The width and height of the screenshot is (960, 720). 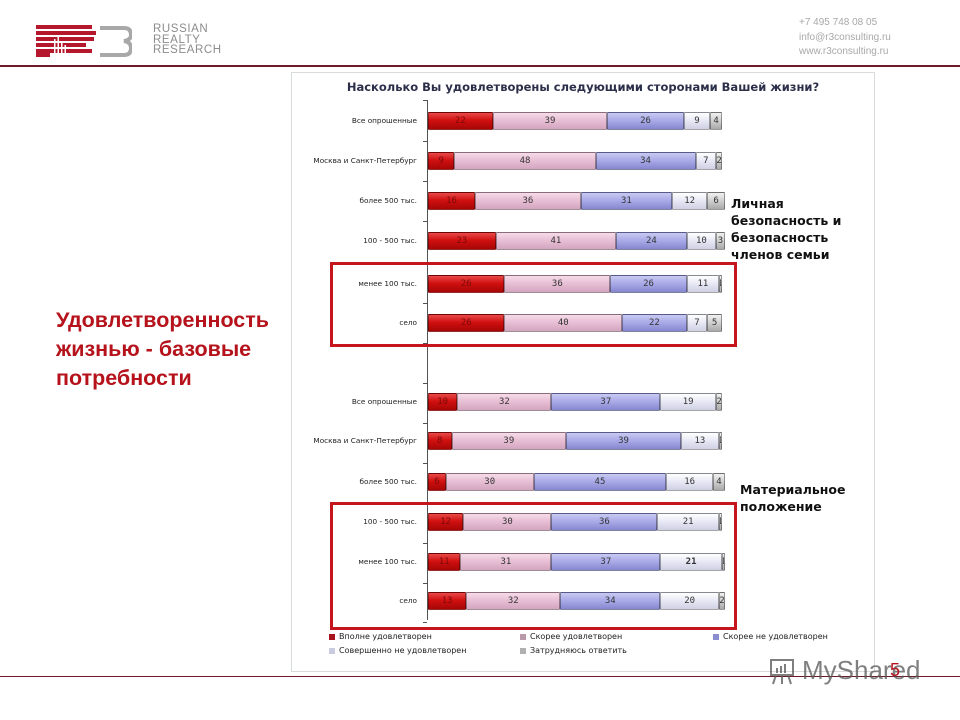 What do you see at coordinates (533, 304) in the screenshot?
I see `highlight-box-group1` at bounding box center [533, 304].